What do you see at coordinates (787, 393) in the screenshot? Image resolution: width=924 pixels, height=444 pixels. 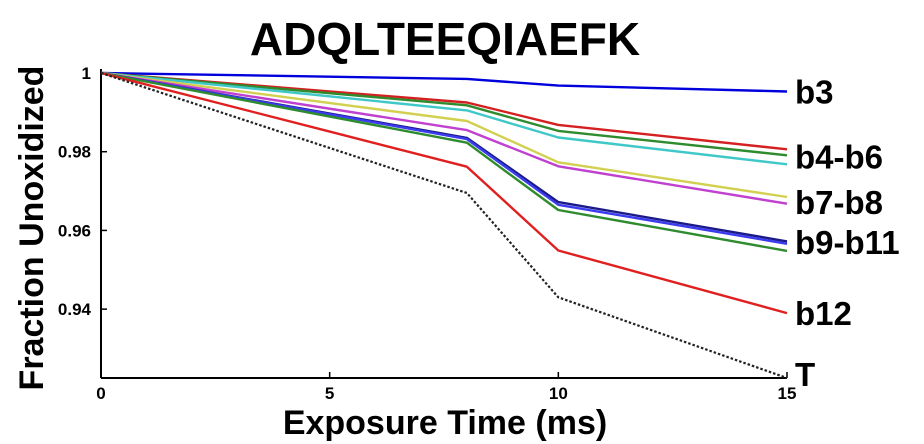 I see `x-tick-label: 15` at bounding box center [787, 393].